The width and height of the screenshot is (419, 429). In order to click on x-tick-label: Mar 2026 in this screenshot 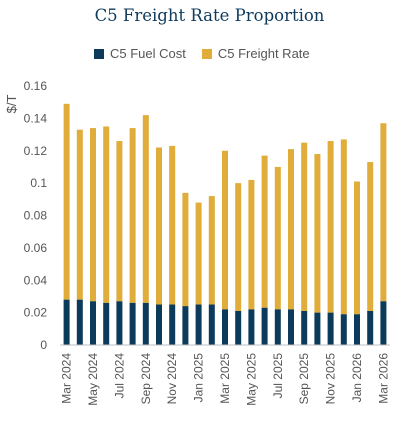, I will do `click(383, 378)`.